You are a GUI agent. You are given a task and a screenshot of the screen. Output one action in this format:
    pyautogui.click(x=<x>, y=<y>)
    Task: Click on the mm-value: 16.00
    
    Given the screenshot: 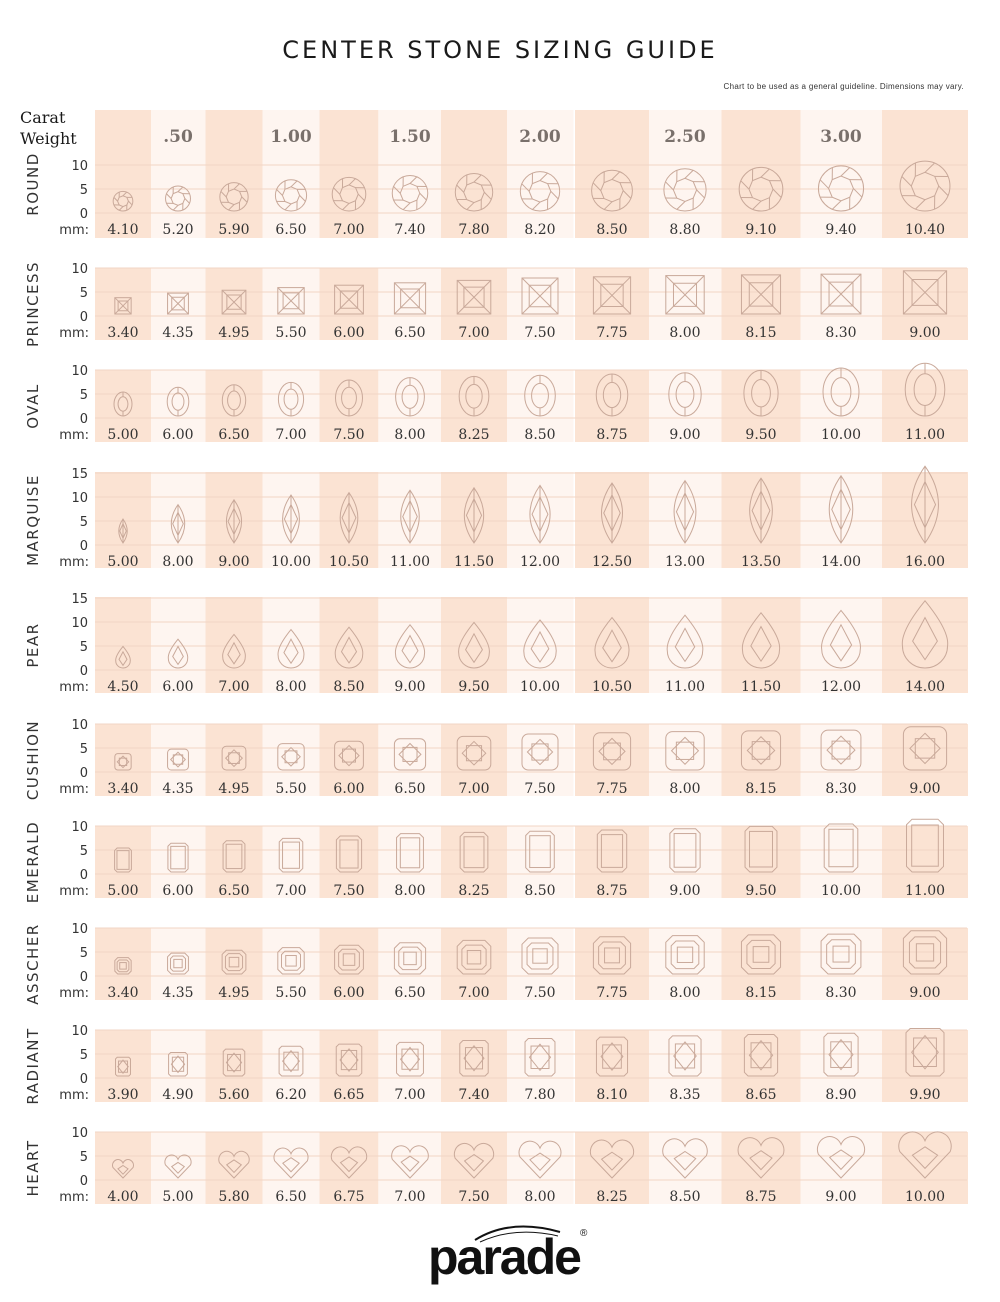 What is the action you would take?
    pyautogui.click(x=925, y=562)
    